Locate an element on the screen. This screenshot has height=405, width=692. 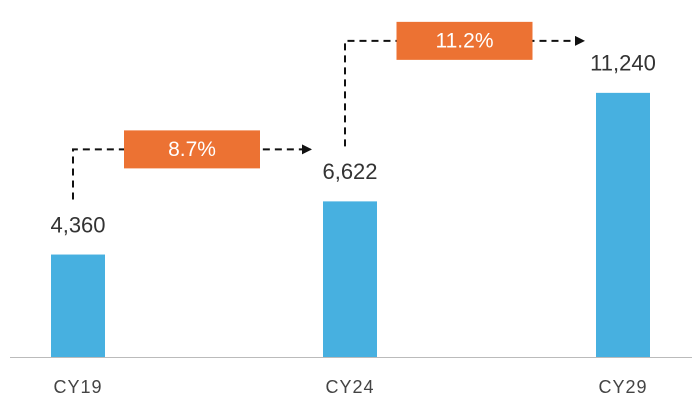
x-tick-label: CY29 is located at coordinates (622, 387).